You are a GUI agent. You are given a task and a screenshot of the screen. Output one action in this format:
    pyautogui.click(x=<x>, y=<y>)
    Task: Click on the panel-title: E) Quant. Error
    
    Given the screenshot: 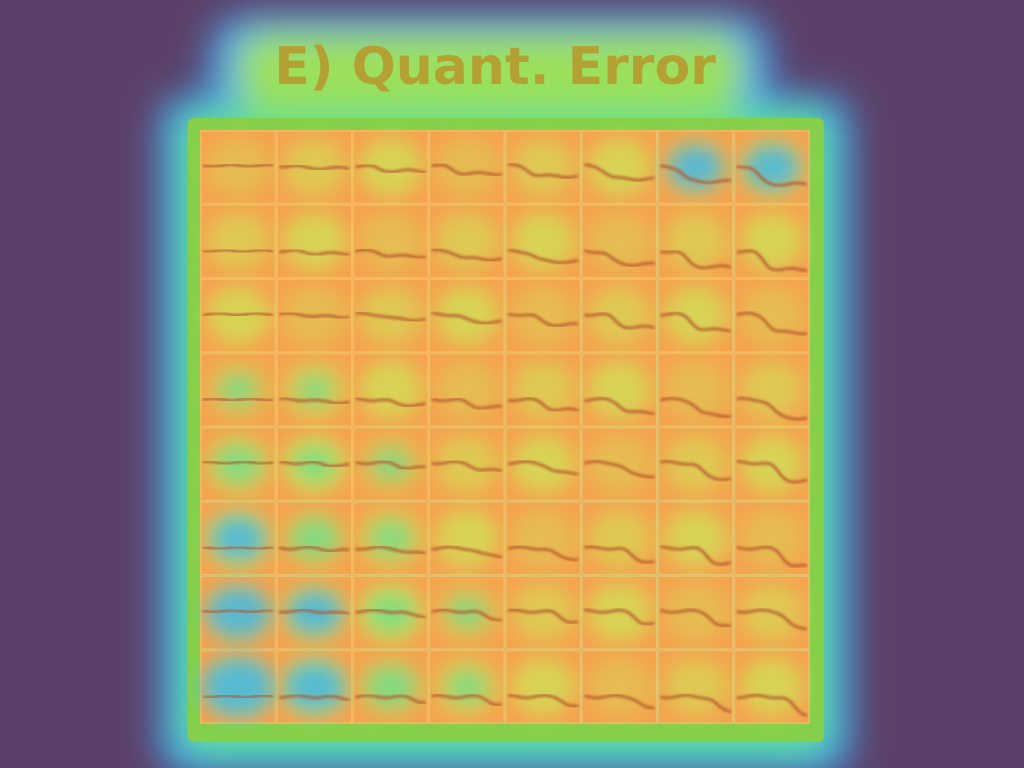 What is the action you would take?
    pyautogui.click(x=495, y=67)
    